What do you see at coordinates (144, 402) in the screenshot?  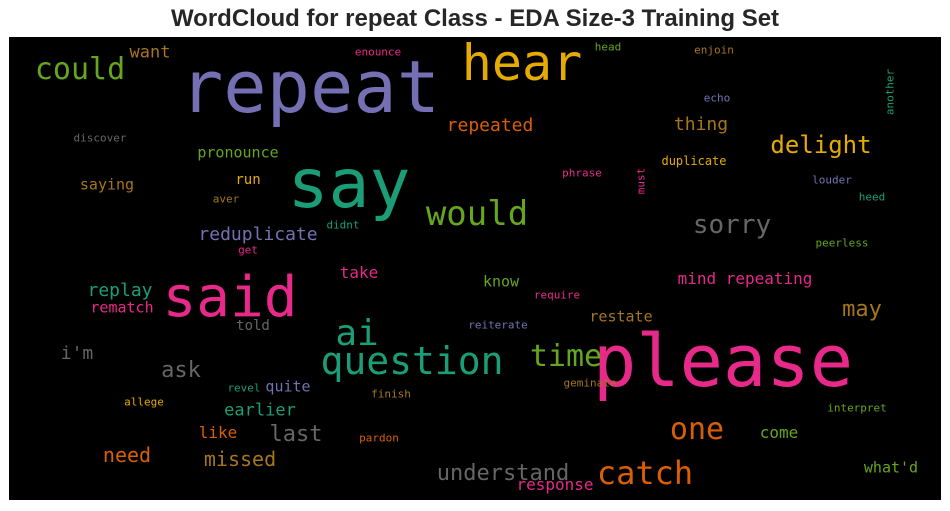 I see `word-allege: allege` at bounding box center [144, 402].